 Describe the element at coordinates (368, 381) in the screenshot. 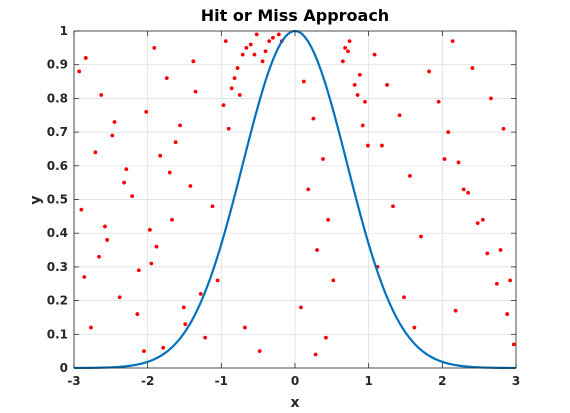

I see `x-tick-label: 1` at that location.